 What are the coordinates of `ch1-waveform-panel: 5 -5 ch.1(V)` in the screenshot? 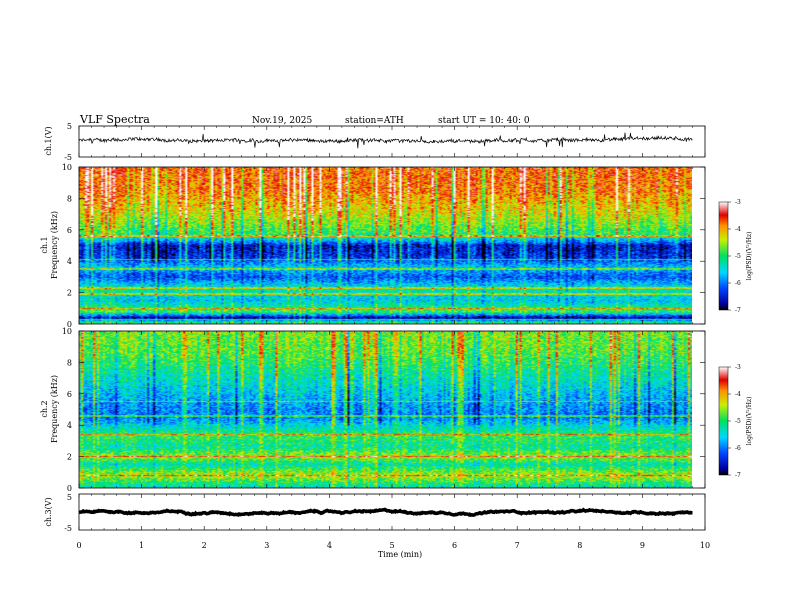 It's located at (375, 142).